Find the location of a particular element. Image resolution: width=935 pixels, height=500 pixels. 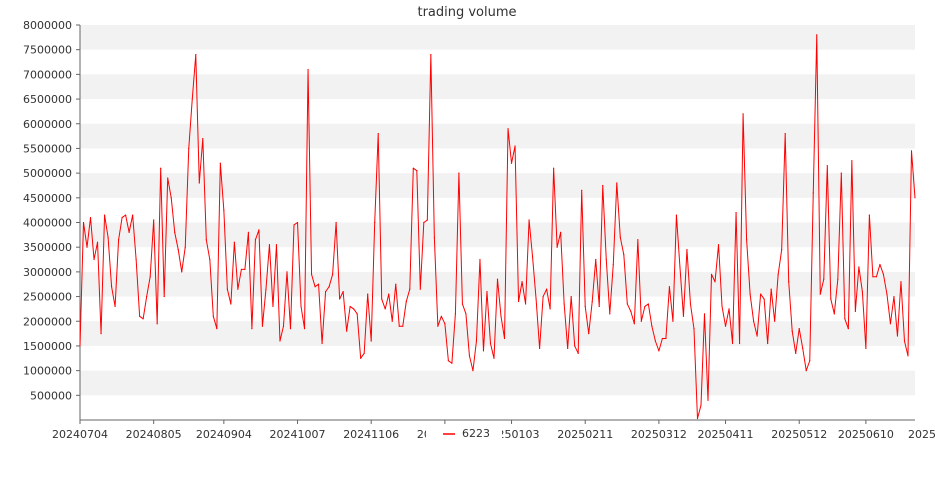

y-tick-label: 3500000 is located at coordinates (47, 247).